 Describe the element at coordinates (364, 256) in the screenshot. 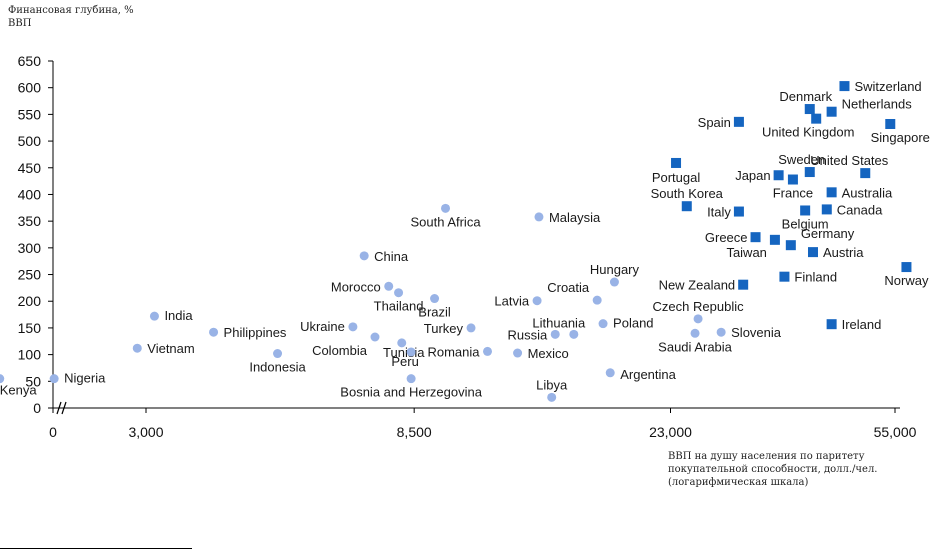

I see `point-china` at that location.